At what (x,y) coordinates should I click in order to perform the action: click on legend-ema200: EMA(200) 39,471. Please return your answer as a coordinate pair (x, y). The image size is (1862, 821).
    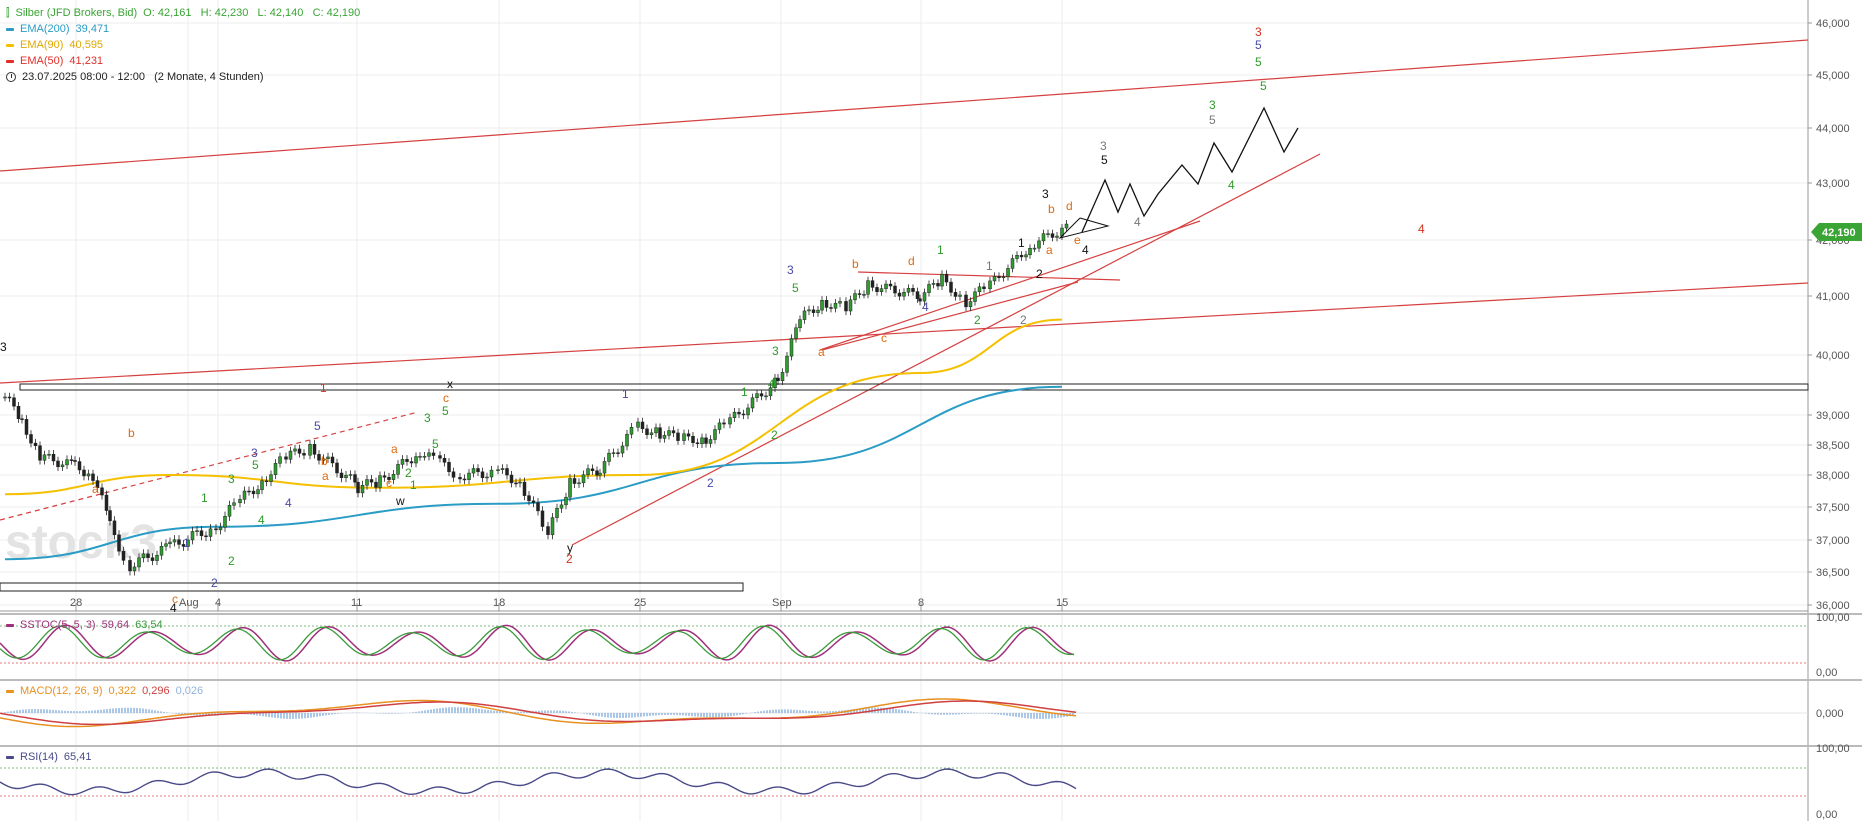
    Looking at the image, I should click on (183, 29).